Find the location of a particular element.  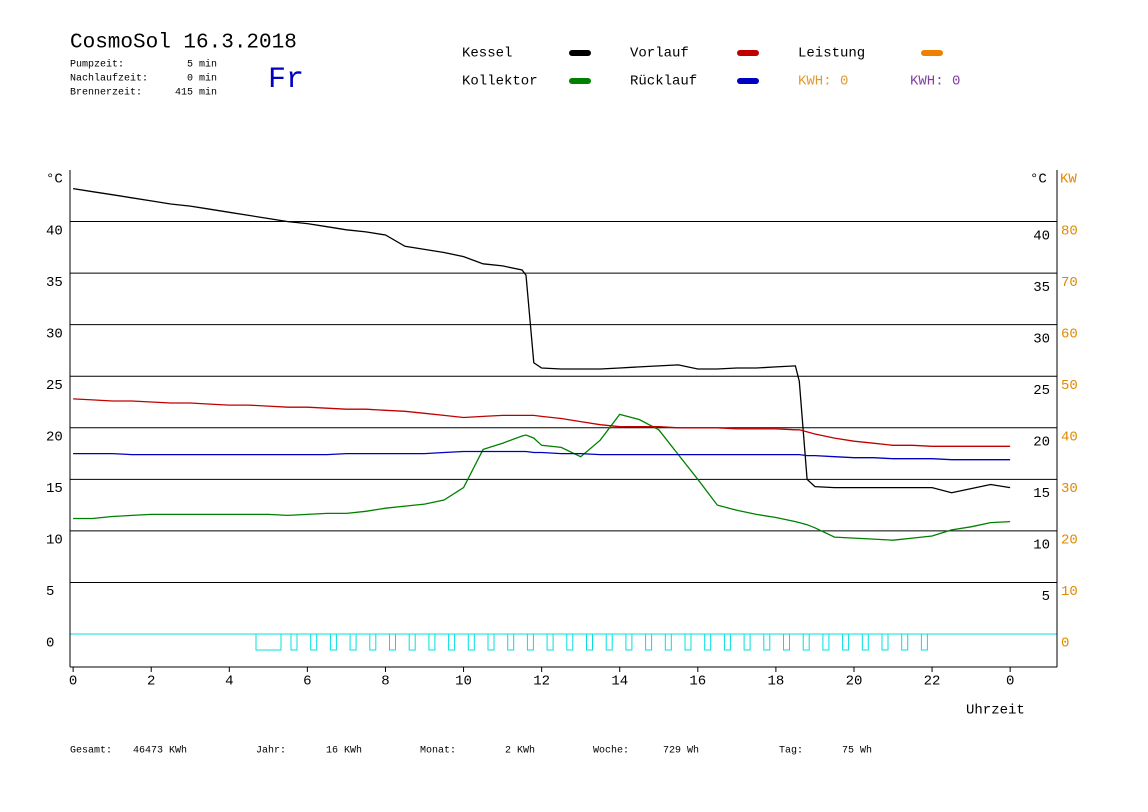

y-tick-label: 30 is located at coordinates (54, 334).